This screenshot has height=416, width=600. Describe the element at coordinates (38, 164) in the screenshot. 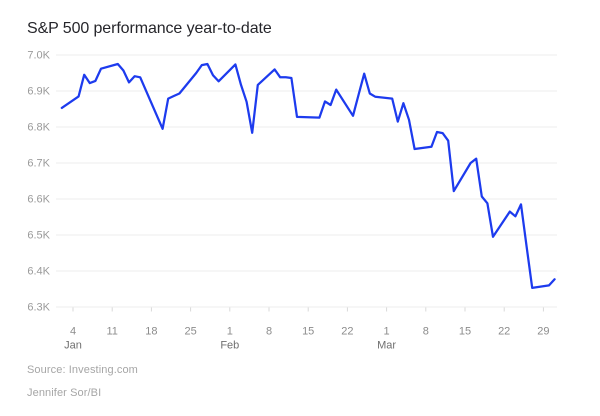

I see `y-axis-tick-label: 6.7K` at that location.